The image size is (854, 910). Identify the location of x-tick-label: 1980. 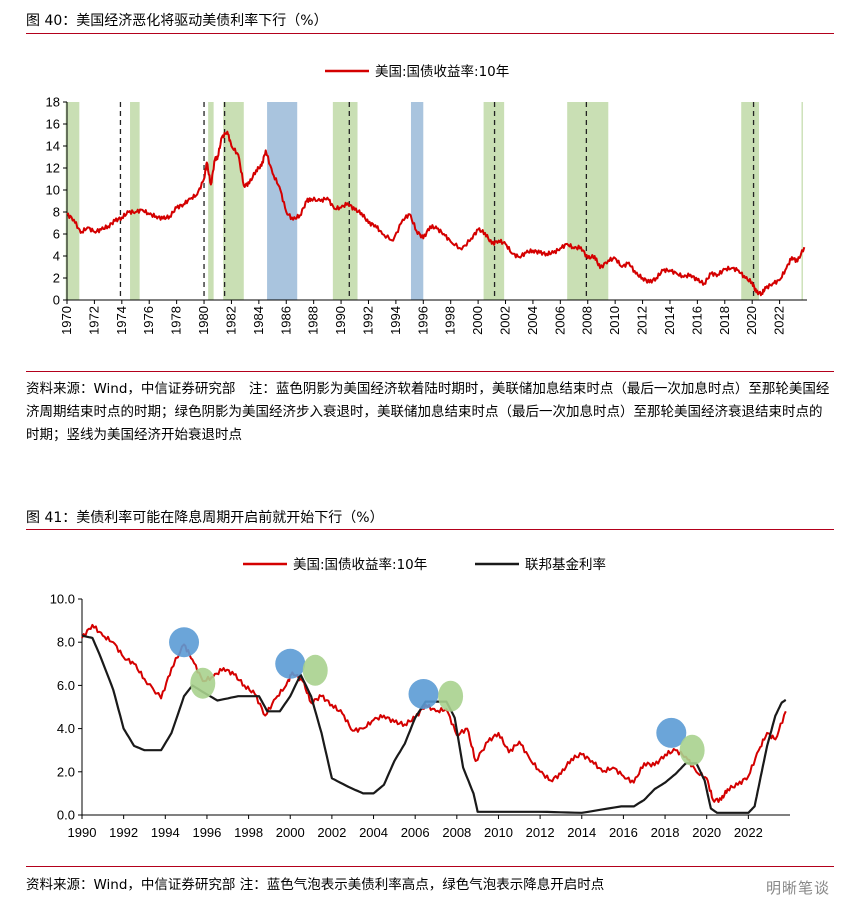
(203, 320).